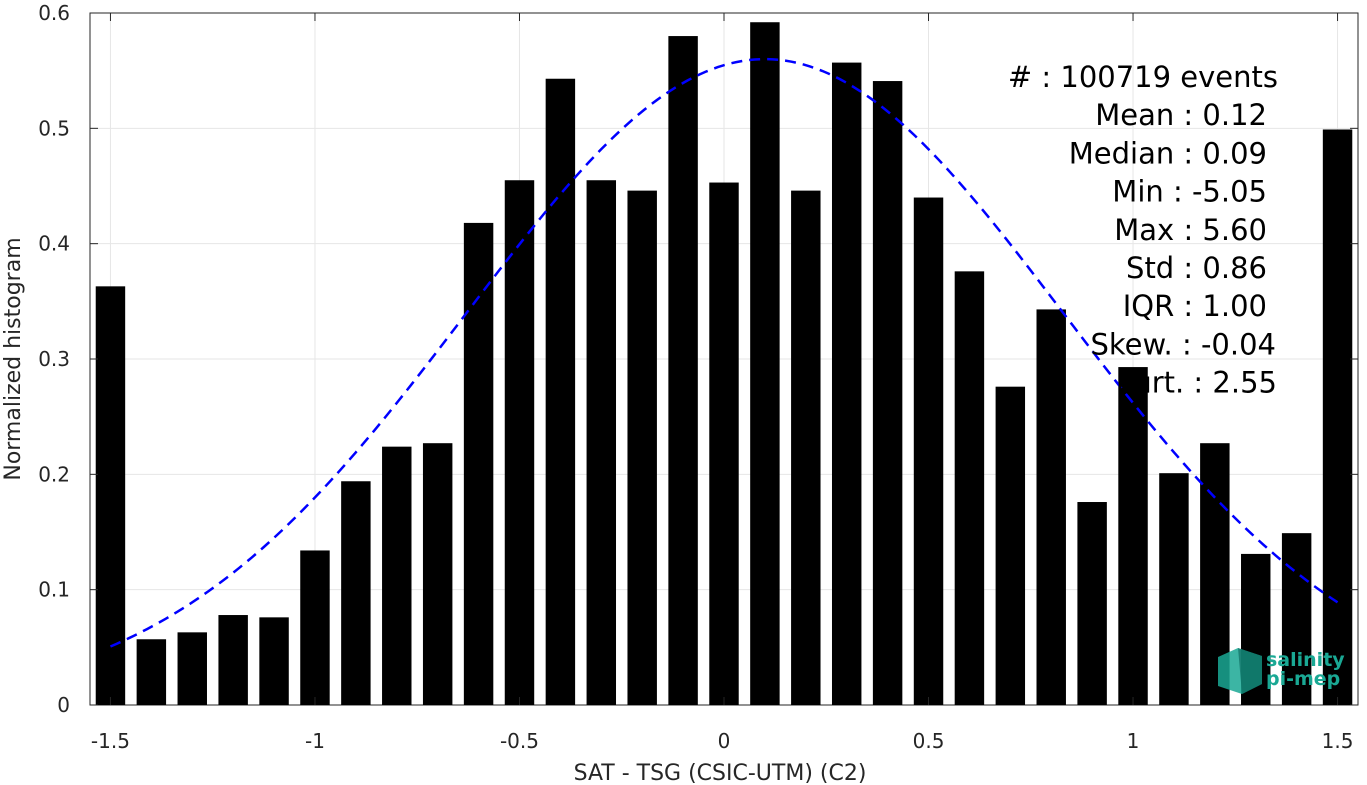  I want to click on y-tick-labels: 0 0.1 0.2 0.3 0.4 0.5 0.6, so click(54, 359).